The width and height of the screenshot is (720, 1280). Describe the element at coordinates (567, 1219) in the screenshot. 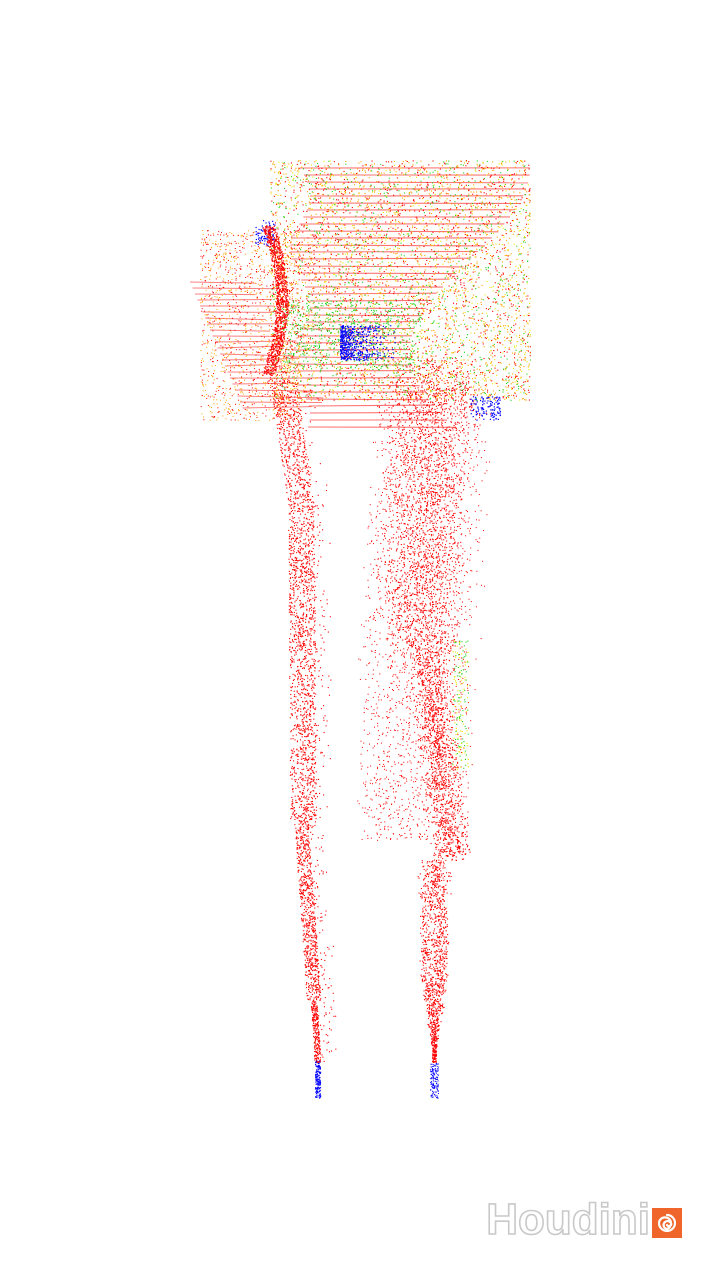

I see `houdini-wordmark: Houdini` at that location.